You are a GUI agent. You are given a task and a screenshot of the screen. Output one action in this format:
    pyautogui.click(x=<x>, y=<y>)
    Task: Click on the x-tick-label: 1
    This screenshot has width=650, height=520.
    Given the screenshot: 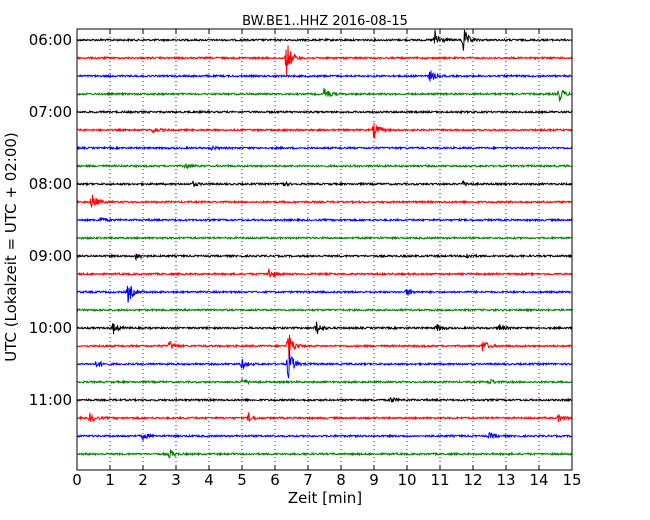 What is the action you would take?
    pyautogui.click(x=110, y=480)
    